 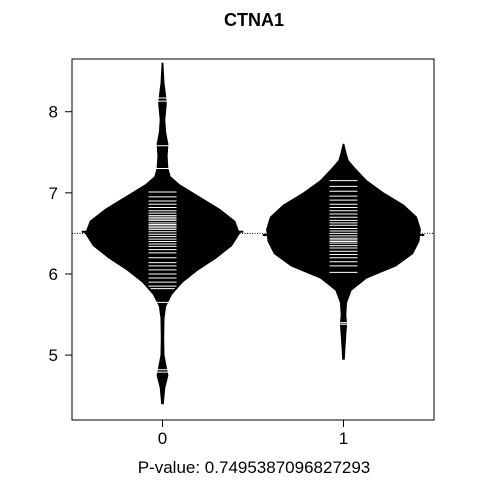 I want to click on x-axis-label: P-value: 0.7495387096827293, so click(x=254, y=467).